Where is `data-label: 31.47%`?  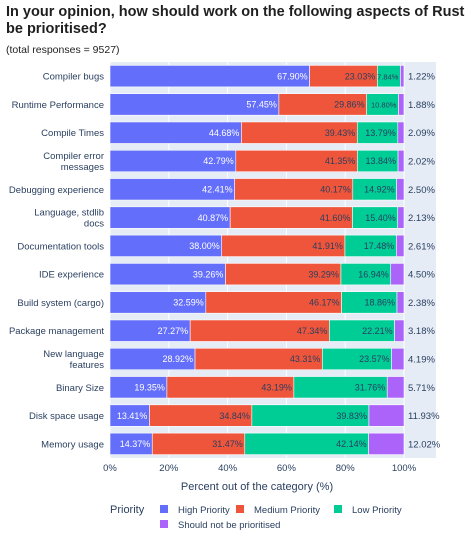 data-label: 31.47% is located at coordinates (227, 444).